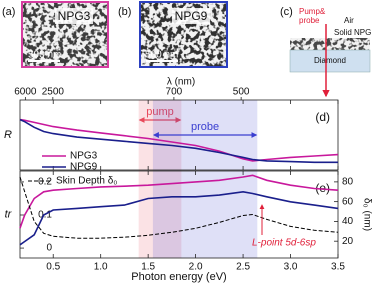  What do you see at coordinates (8, 12) in the screenshot?
I see `panel-label: (a)` at bounding box center [8, 12].